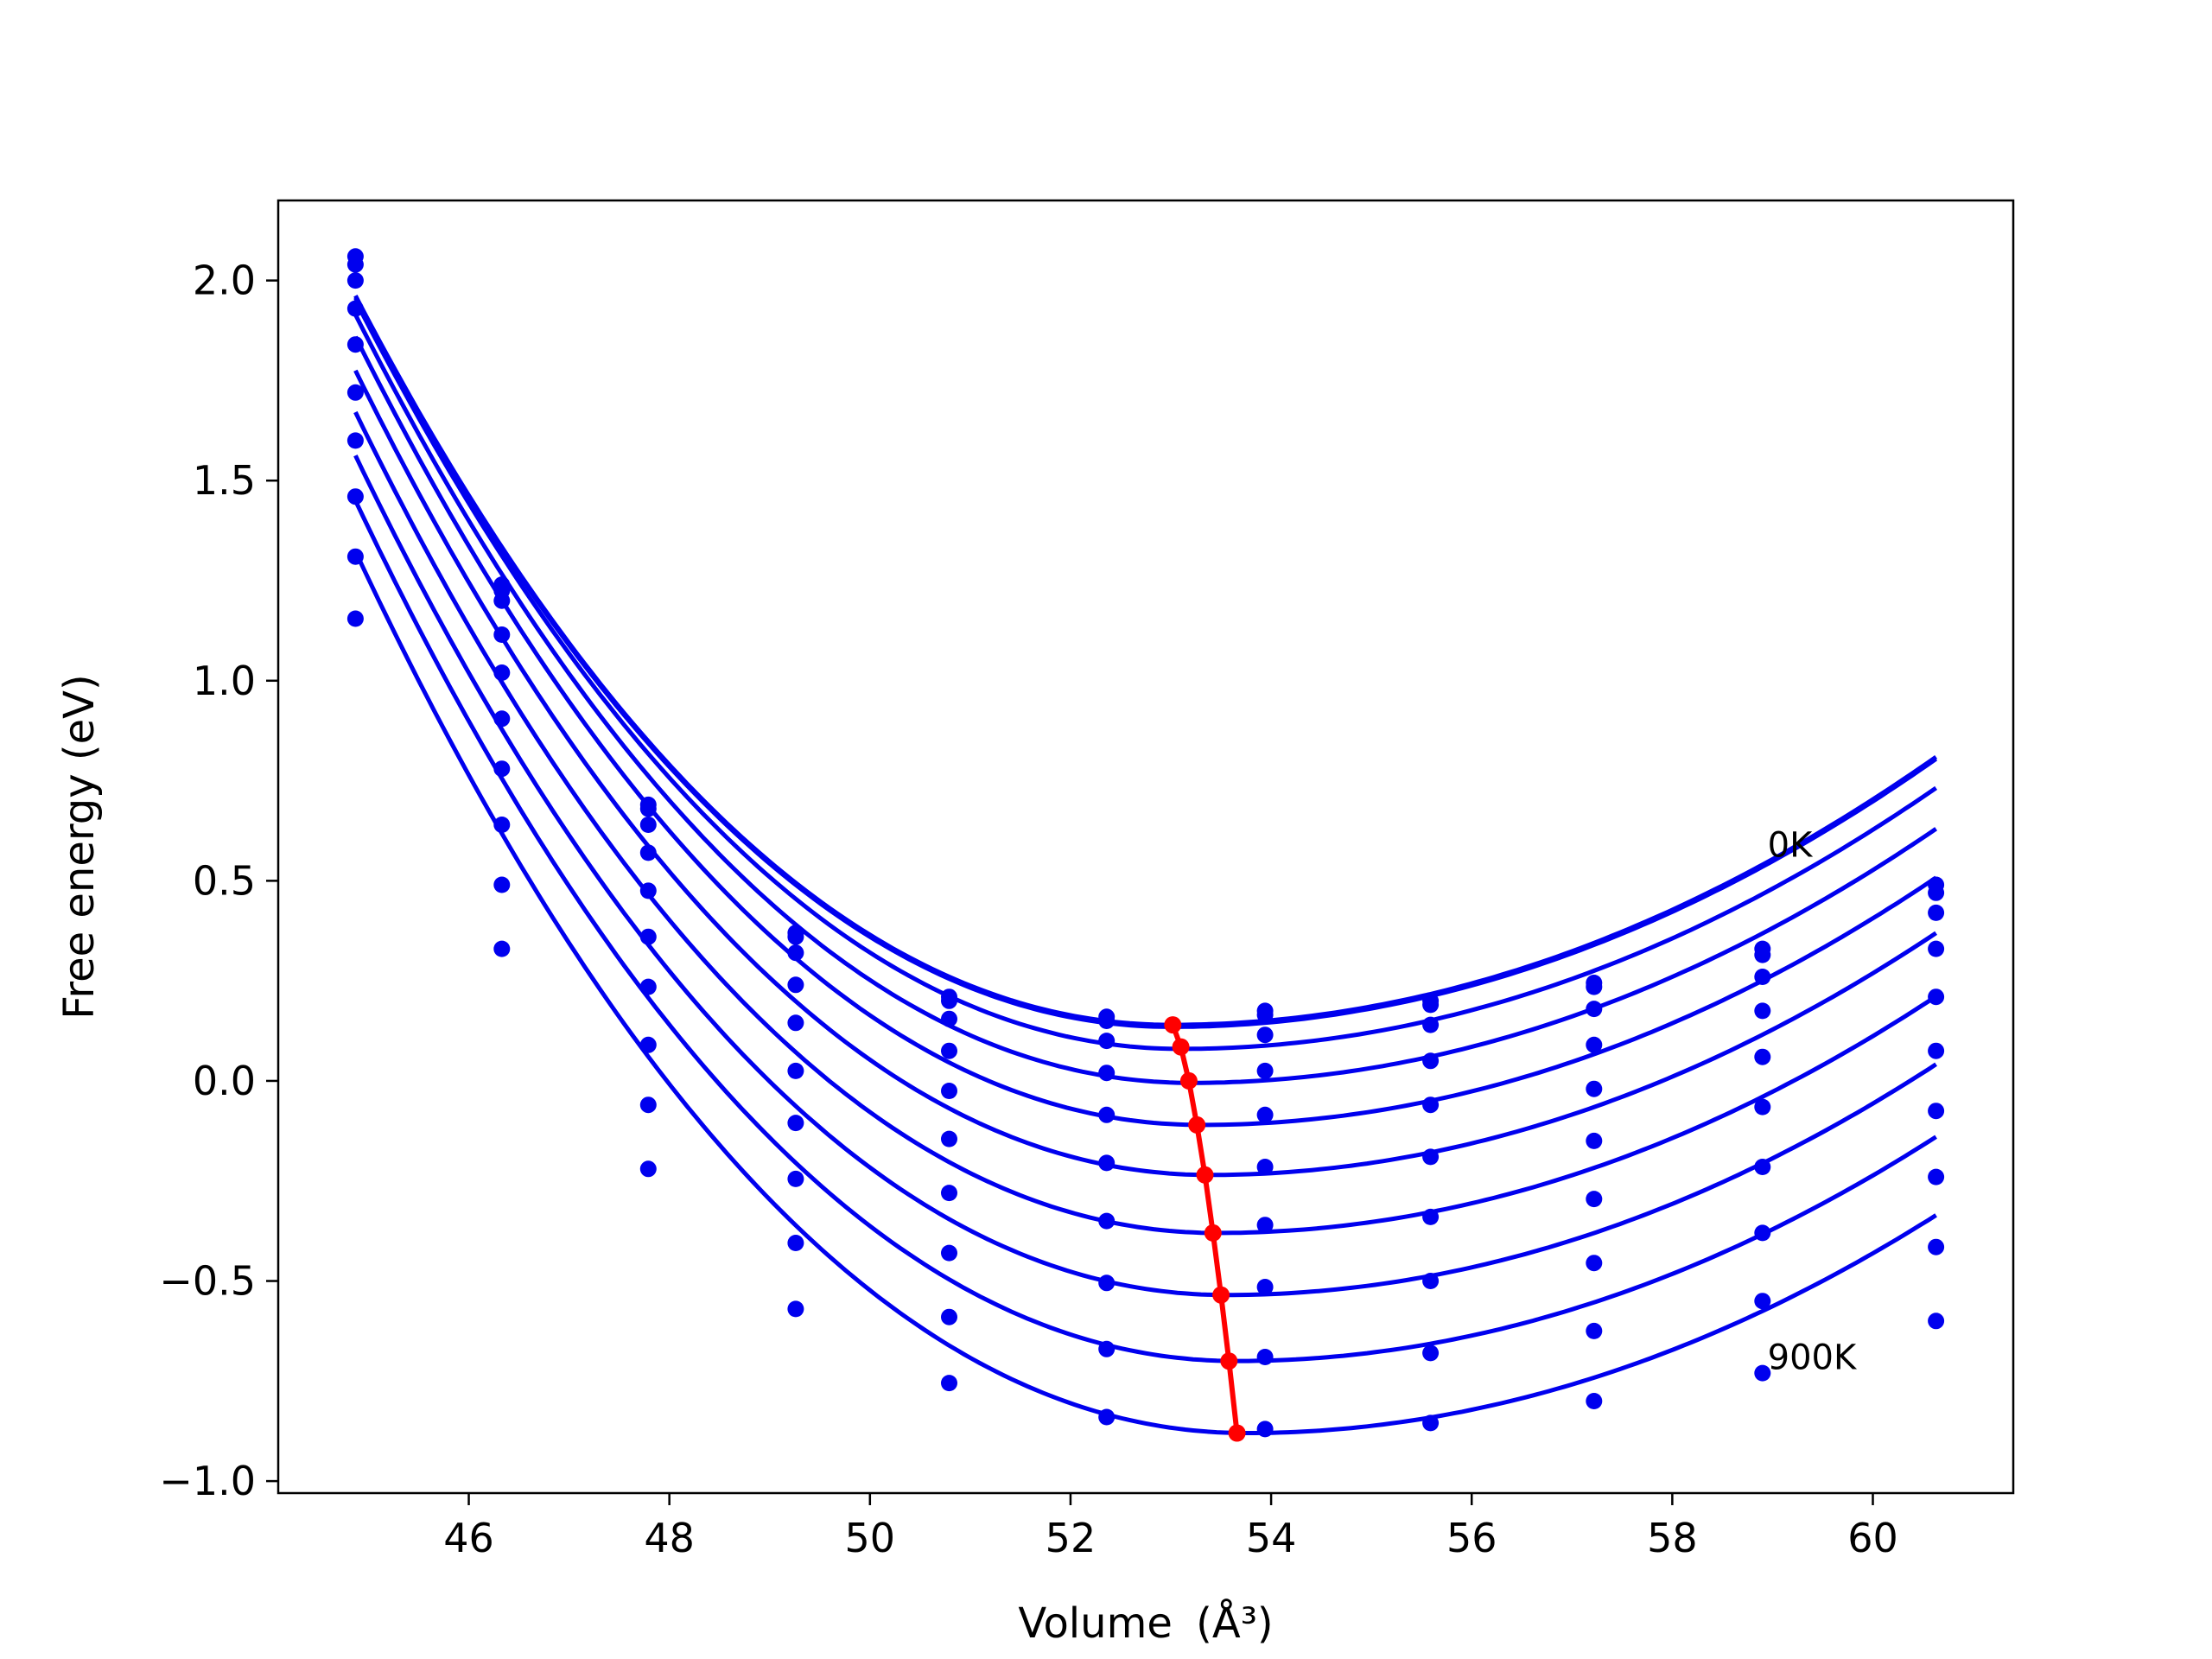 This screenshot has width=2212, height=1659. What do you see at coordinates (1672, 1538) in the screenshot?
I see `x-tick-label-6: 58` at bounding box center [1672, 1538].